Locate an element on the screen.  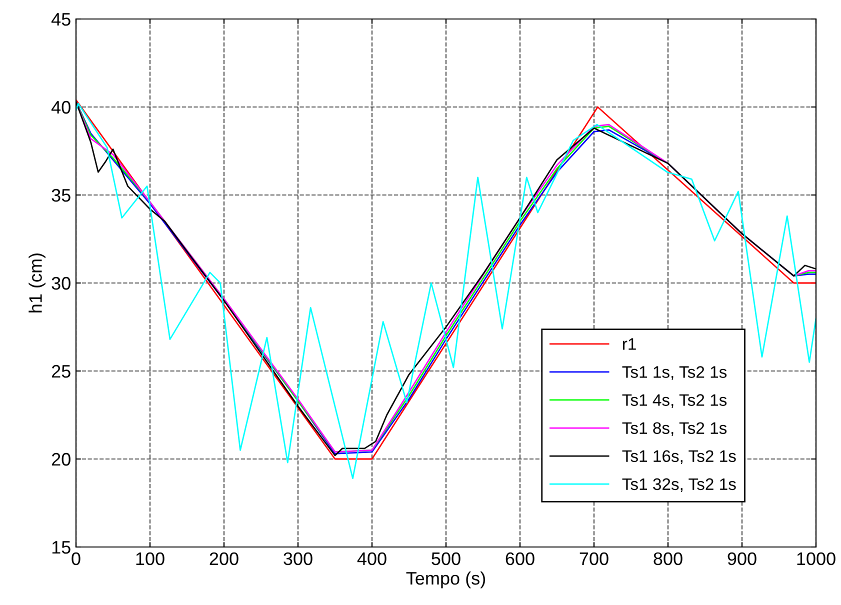
legend-label: Ts1 8s, Ts2 1s is located at coordinates (674, 429).